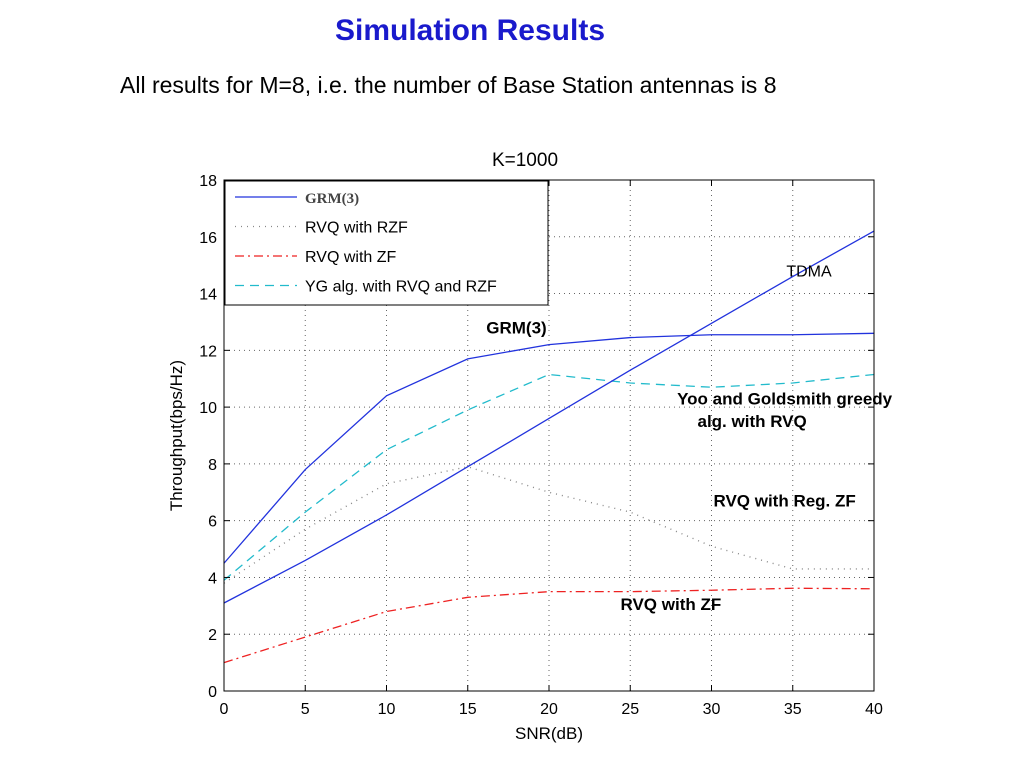 The image size is (1024, 768). I want to click on legend-box, so click(386, 243).